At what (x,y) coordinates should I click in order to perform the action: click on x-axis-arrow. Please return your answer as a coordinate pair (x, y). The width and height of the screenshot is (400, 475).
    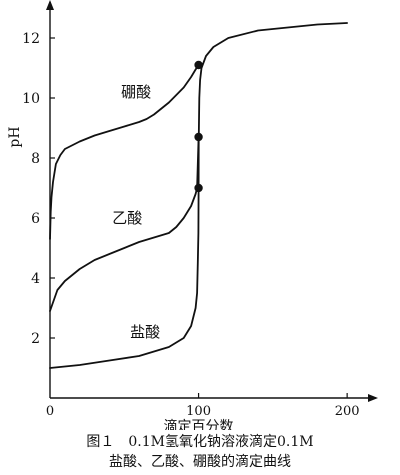
    Looking at the image, I should click on (373, 398).